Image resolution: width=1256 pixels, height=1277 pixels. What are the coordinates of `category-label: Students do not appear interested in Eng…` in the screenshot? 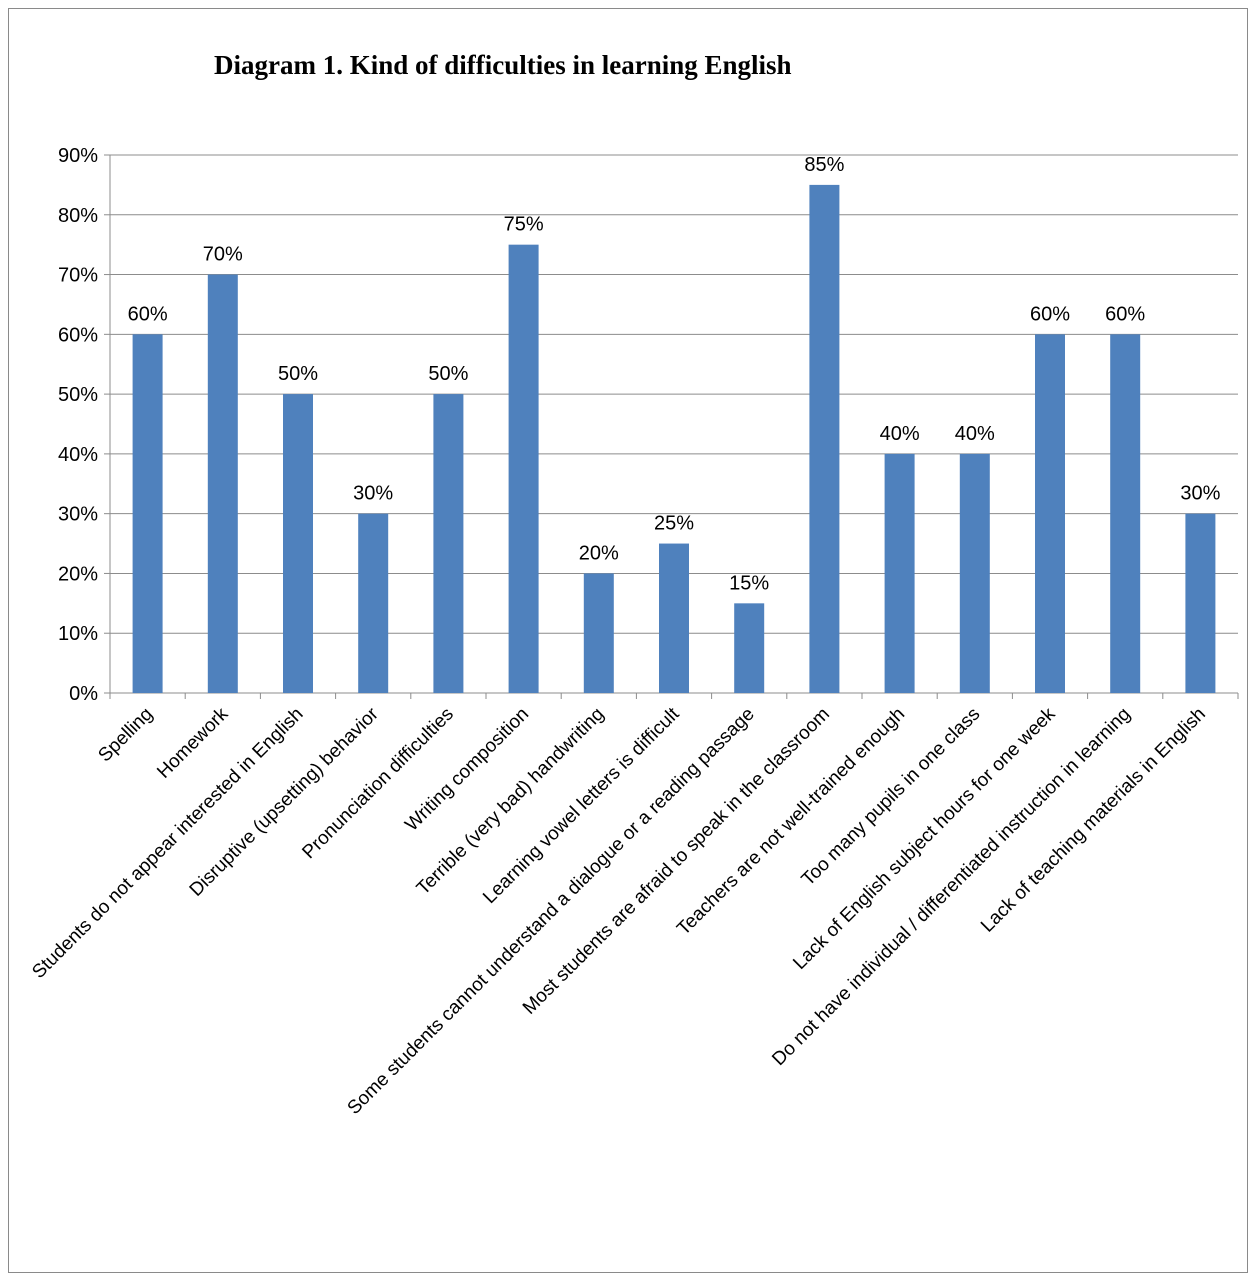 It's located at (167, 843).